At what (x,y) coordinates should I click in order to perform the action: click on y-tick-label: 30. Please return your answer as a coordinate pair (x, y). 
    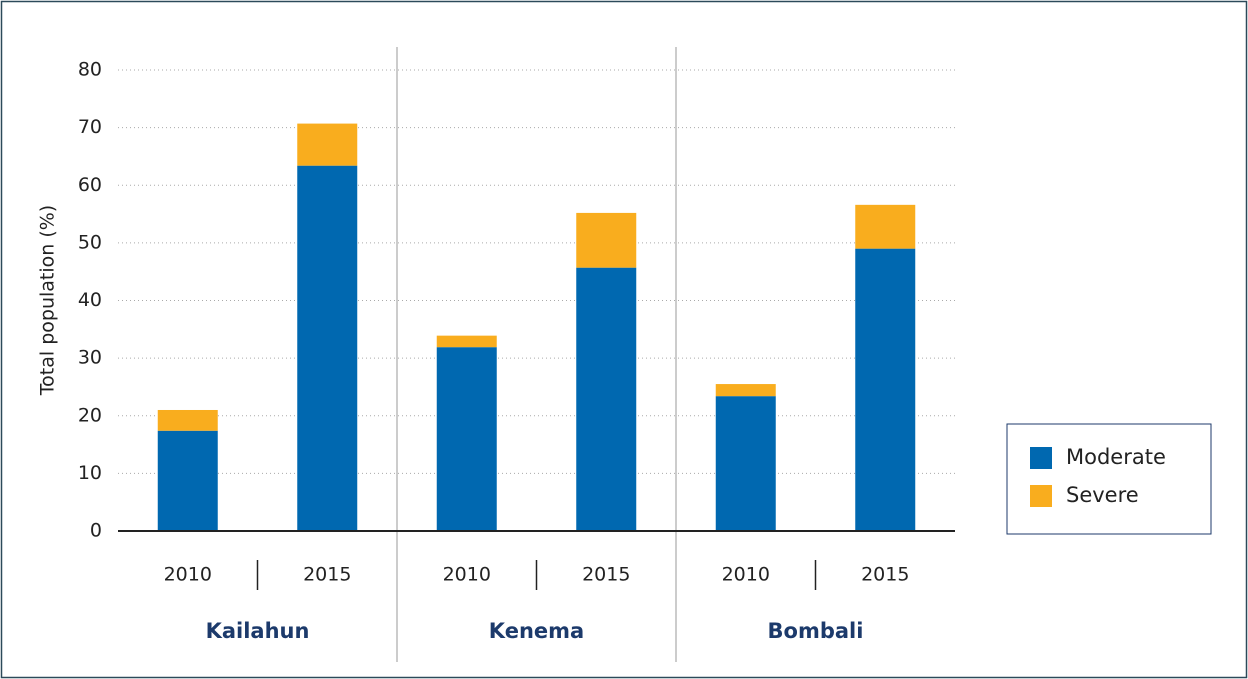
    Looking at the image, I should click on (90, 358).